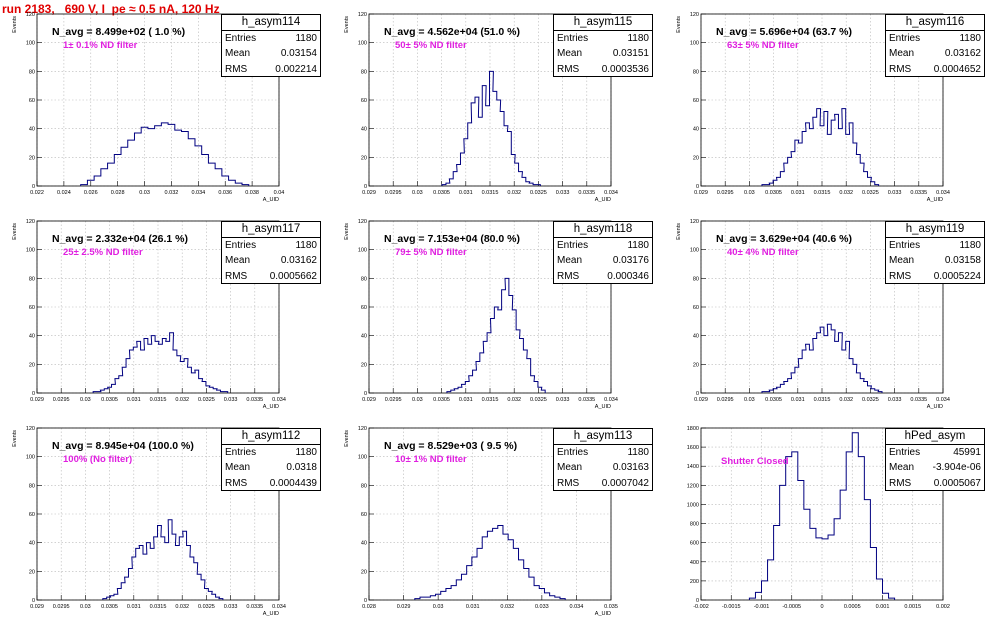 Image resolution: width=996 pixels, height=622 pixels. What do you see at coordinates (158, 607) in the screenshot?
I see `x-tick-label: 0.0315` at bounding box center [158, 607].